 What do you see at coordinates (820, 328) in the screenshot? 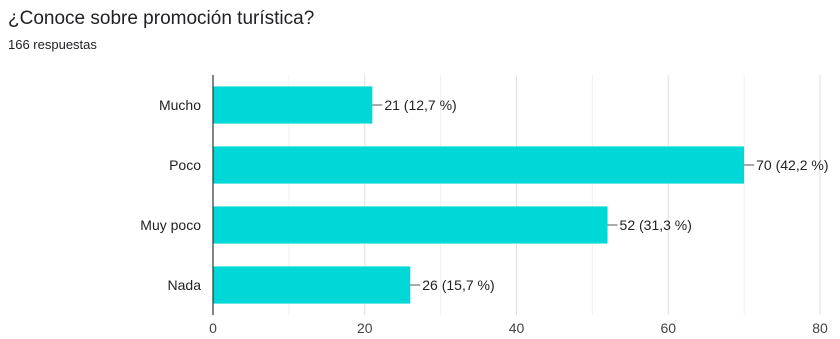
I see `x-tick-label: 80` at bounding box center [820, 328].